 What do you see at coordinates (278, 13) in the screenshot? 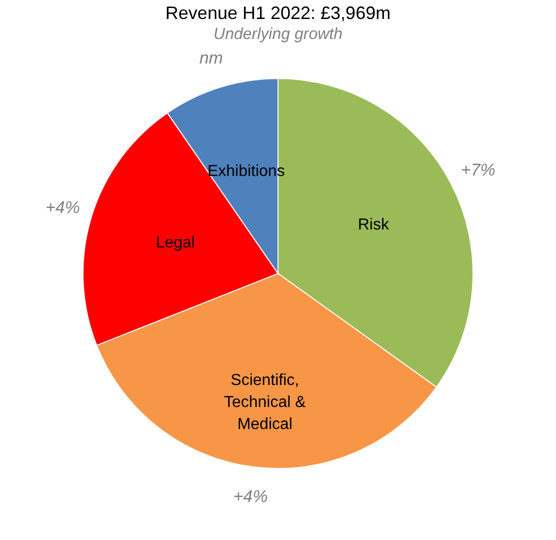
I see `chart-title: Revenue H1 2022: £3,969m` at bounding box center [278, 13].